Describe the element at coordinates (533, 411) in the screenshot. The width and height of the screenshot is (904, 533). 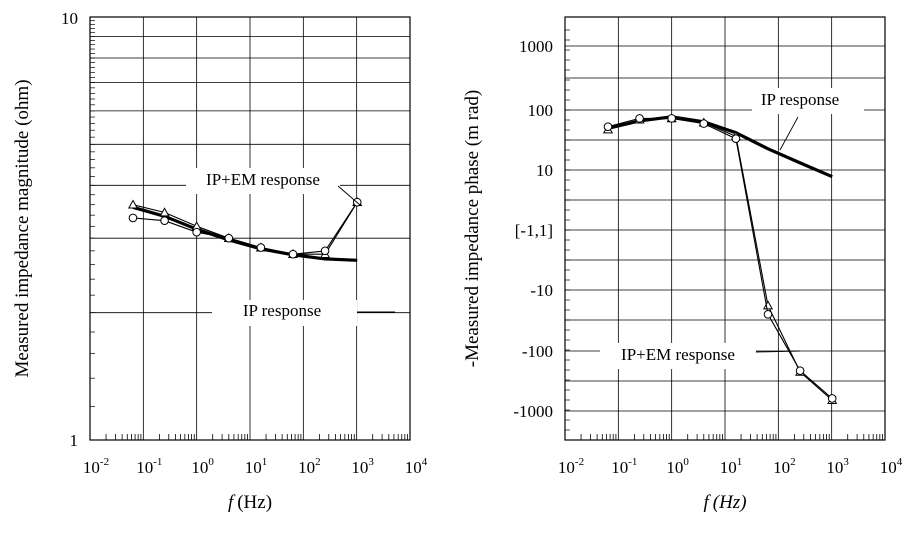
I see `y-tick-label: -1000` at that location.